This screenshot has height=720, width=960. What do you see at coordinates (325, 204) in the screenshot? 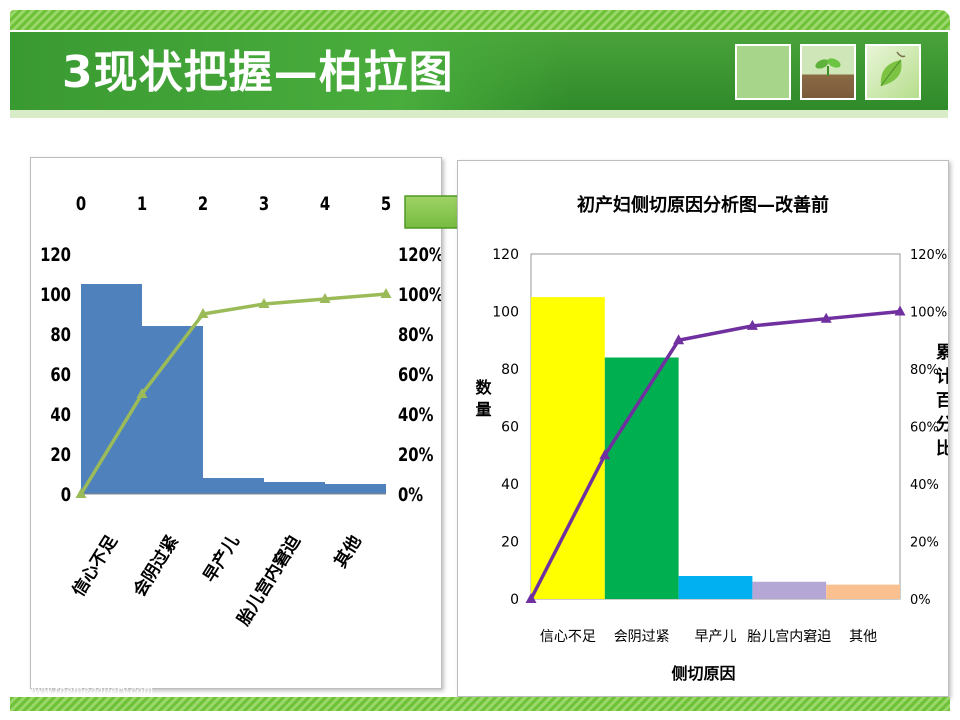
I see `top-x-tick-label: 4` at bounding box center [325, 204].